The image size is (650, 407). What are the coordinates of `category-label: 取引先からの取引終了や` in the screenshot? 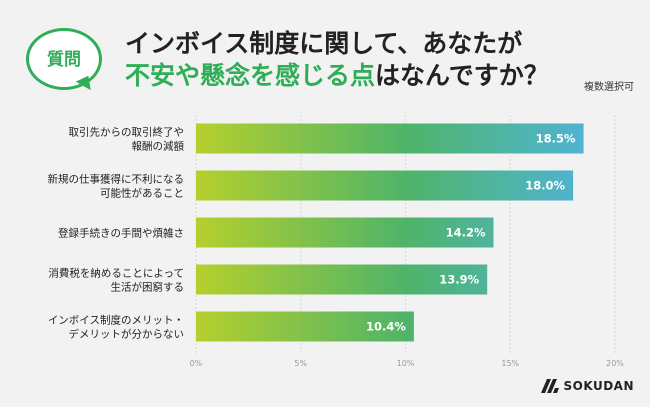 It's located at (127, 132).